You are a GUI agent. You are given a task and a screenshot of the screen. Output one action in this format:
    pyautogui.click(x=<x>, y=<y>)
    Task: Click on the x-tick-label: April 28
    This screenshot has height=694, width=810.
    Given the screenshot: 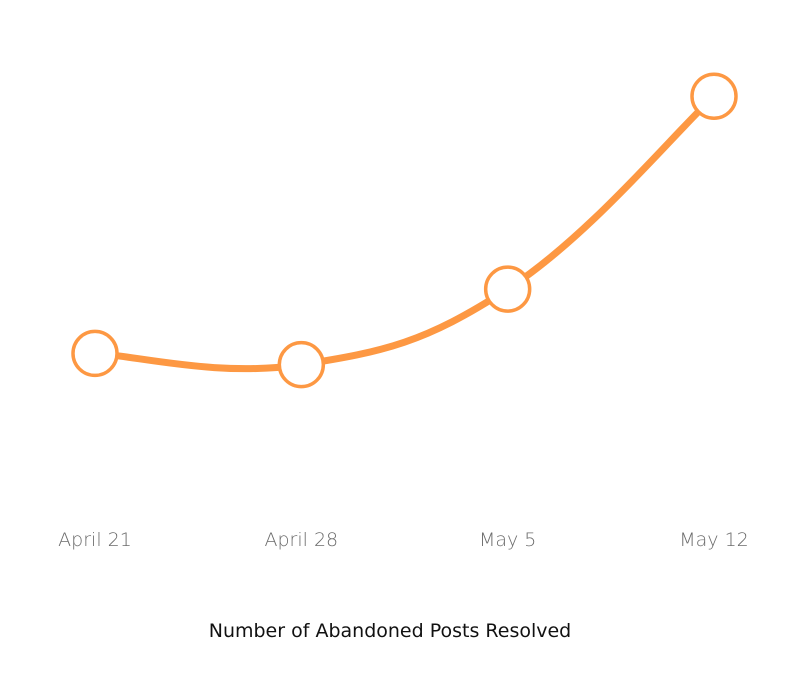 What is the action you would take?
    pyautogui.click(x=302, y=540)
    